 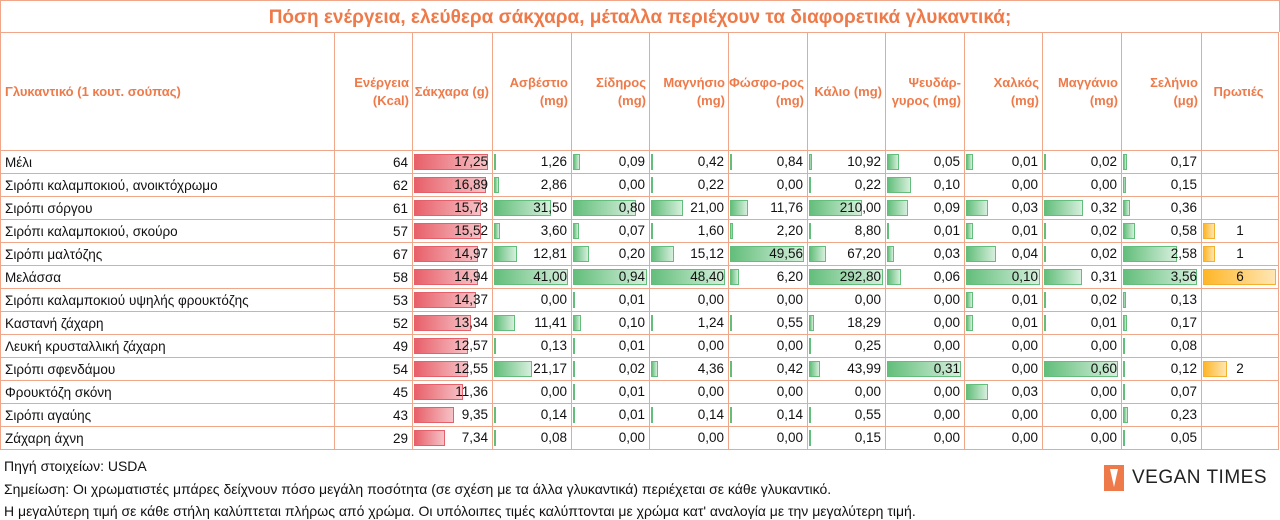 What do you see at coordinates (452, 277) in the screenshot?
I see `sugar-cell: 14,94` at bounding box center [452, 277].